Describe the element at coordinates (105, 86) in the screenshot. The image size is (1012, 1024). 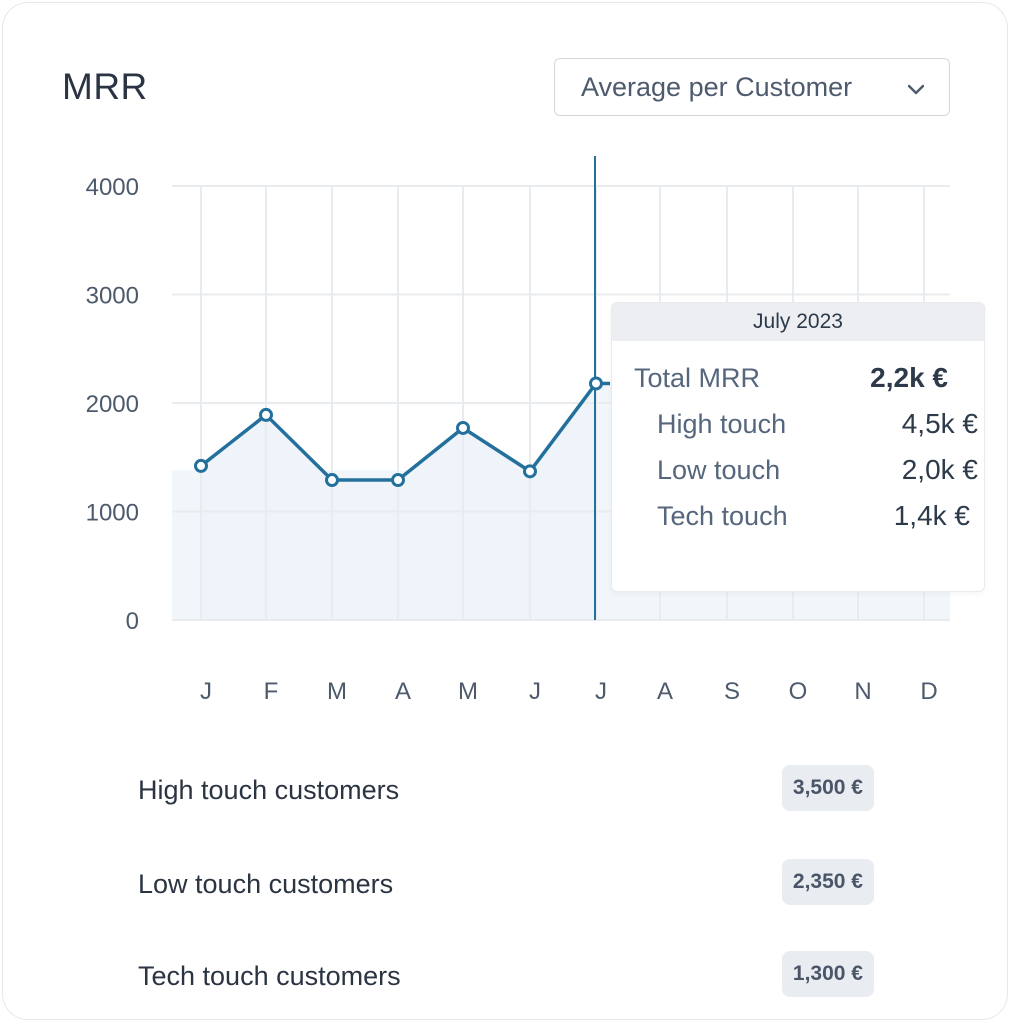
I see `card-title: MRR` at that location.